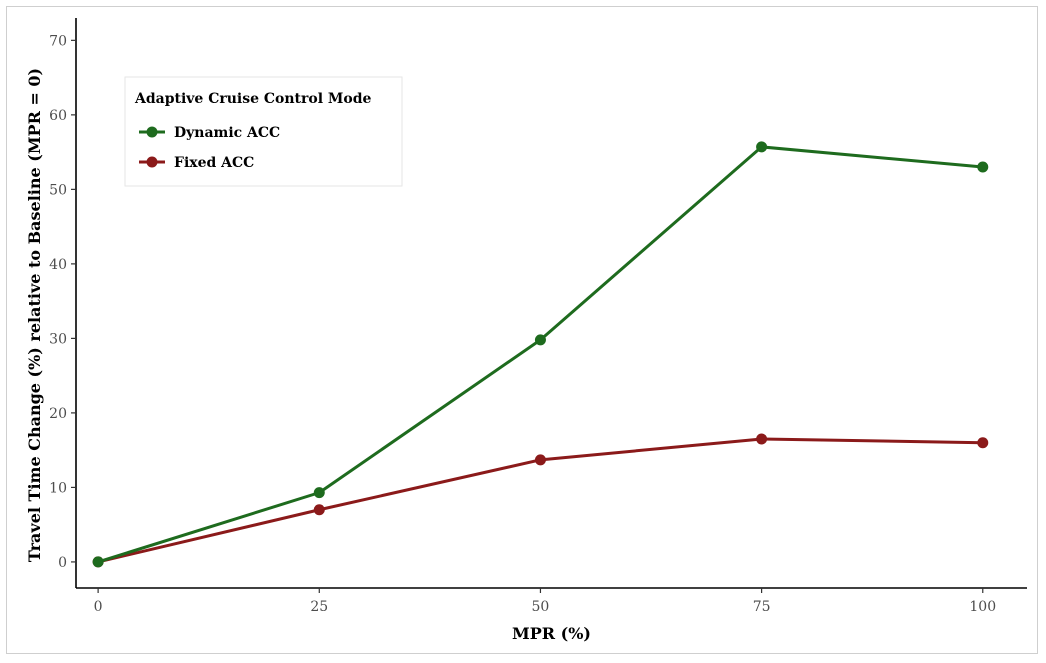  What do you see at coordinates (152, 132) in the screenshot?
I see `legend-key-marker-dynamic` at bounding box center [152, 132].